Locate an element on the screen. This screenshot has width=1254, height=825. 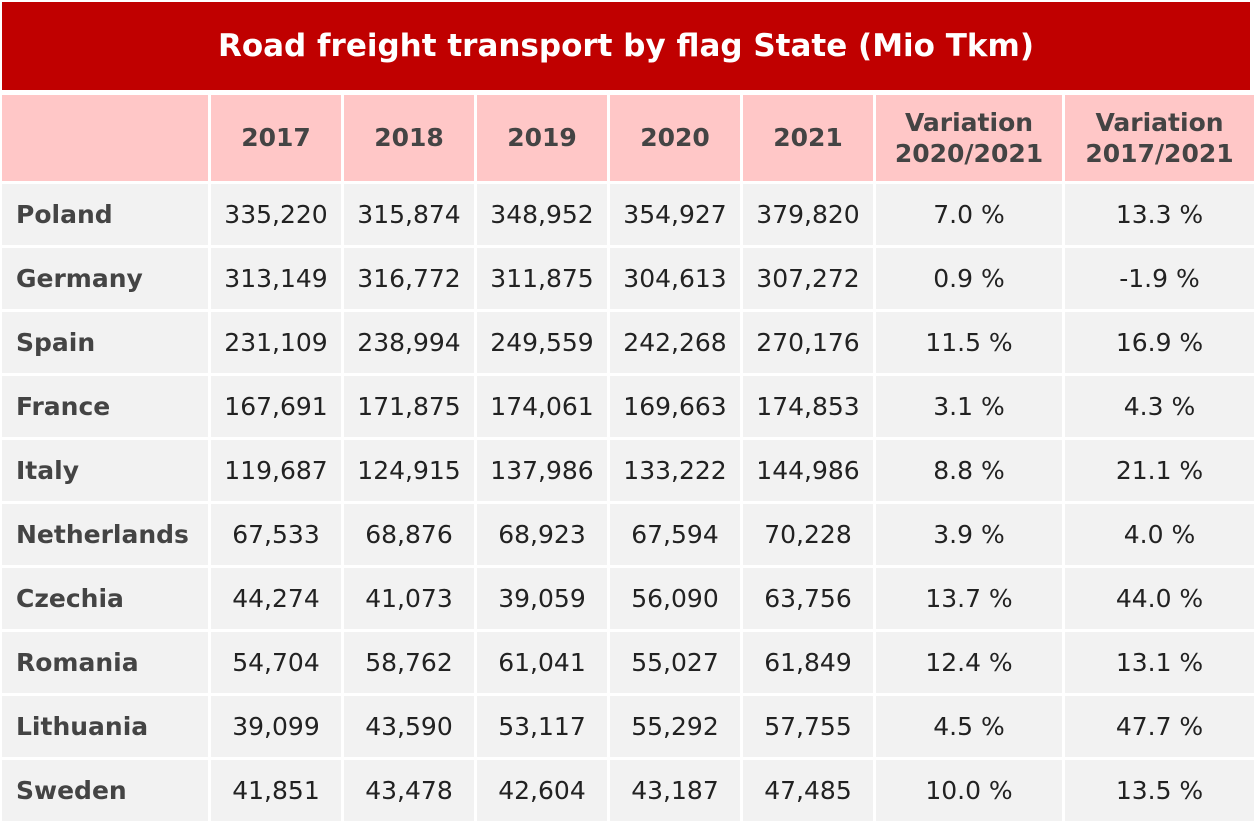
column-header: 2020 is located at coordinates (675, 138).